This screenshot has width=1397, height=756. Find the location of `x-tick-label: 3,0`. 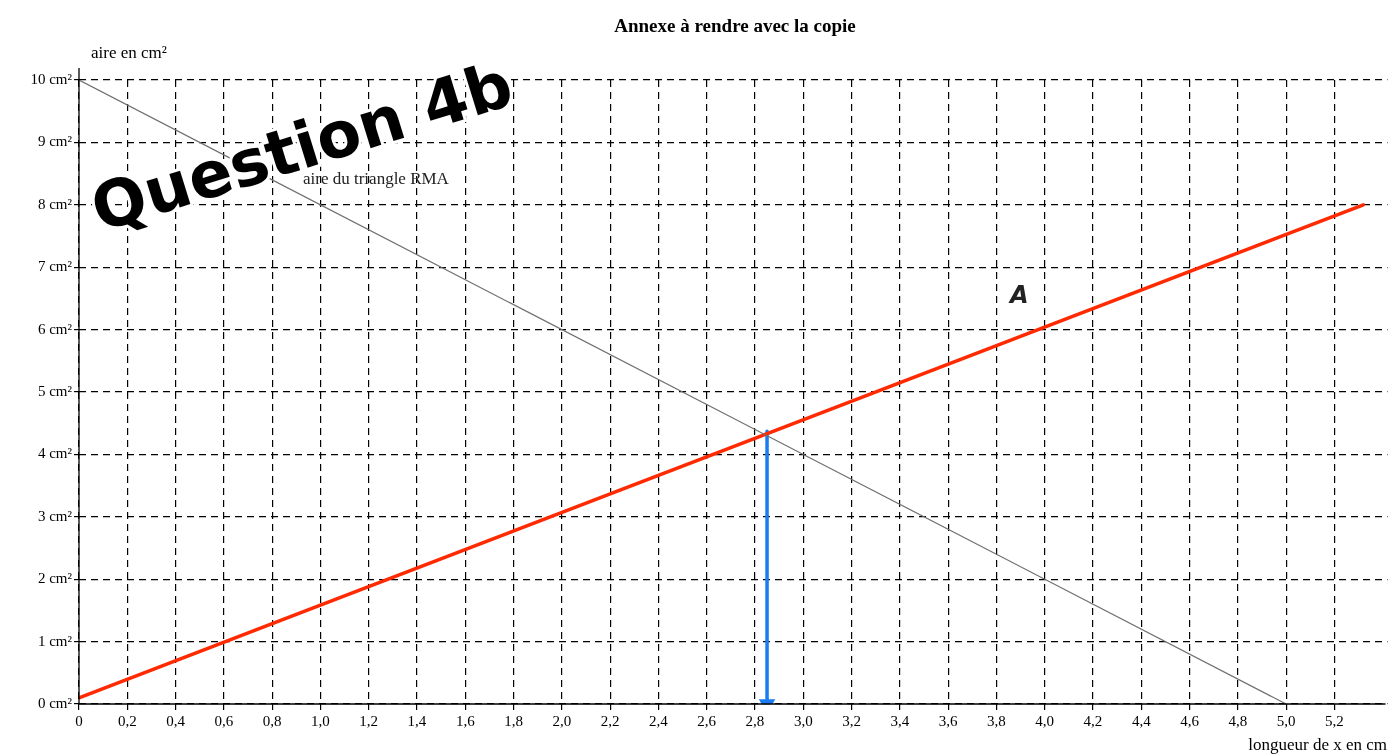

x-tick-label: 3,0 is located at coordinates (803, 720).